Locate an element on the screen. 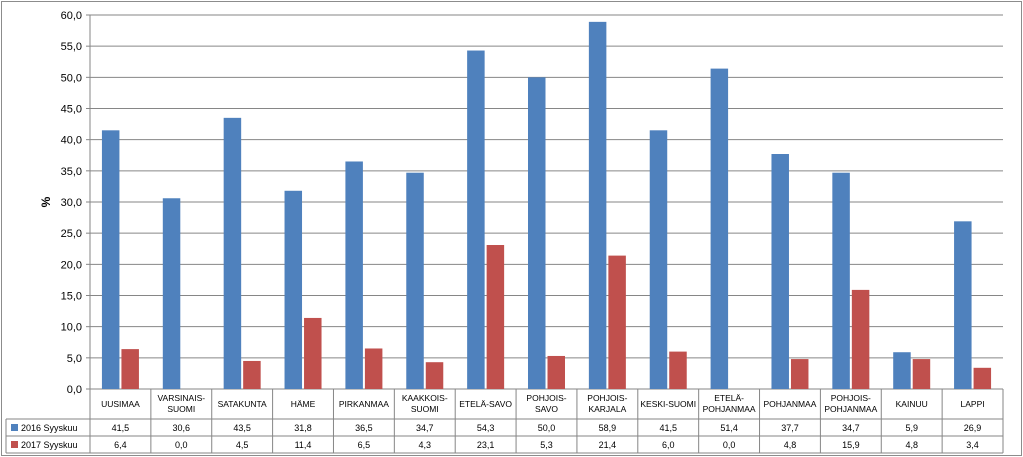 The height and width of the screenshot is (457, 1023). y-tick-label: 60,0 is located at coordinates (71, 16).